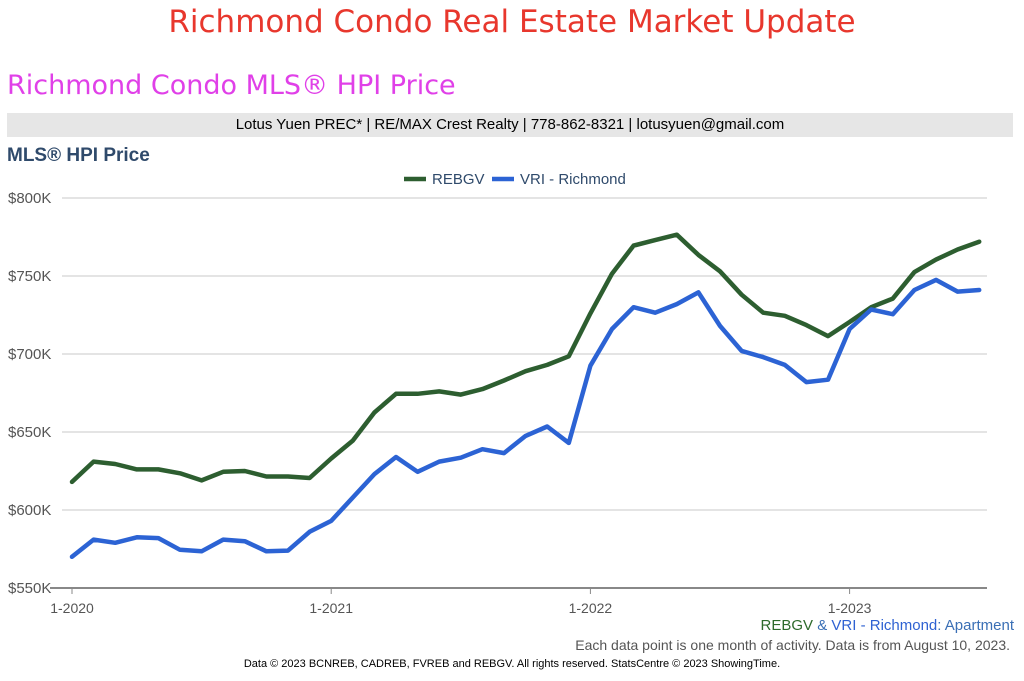 This screenshot has width=1024, height=681. I want to click on y-tick-label: $600K, so click(29, 510).